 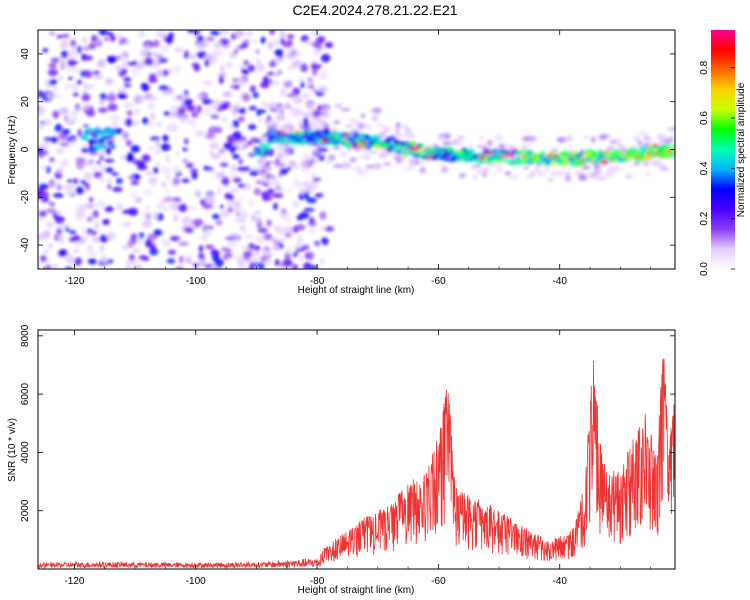 I want to click on x-tick-label: -120, so click(x=74, y=581).